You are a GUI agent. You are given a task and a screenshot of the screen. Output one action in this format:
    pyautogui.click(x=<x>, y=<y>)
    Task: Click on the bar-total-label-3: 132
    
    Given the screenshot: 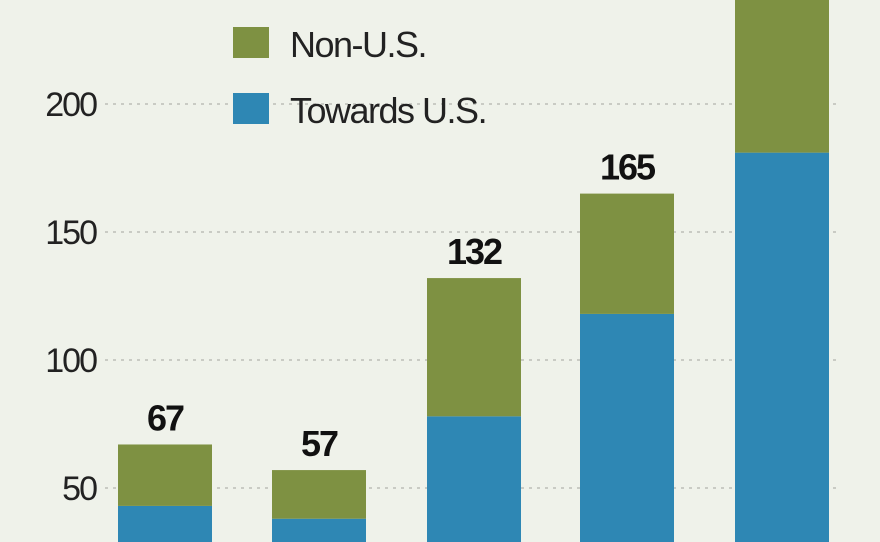 What is the action you would take?
    pyautogui.click(x=474, y=251)
    